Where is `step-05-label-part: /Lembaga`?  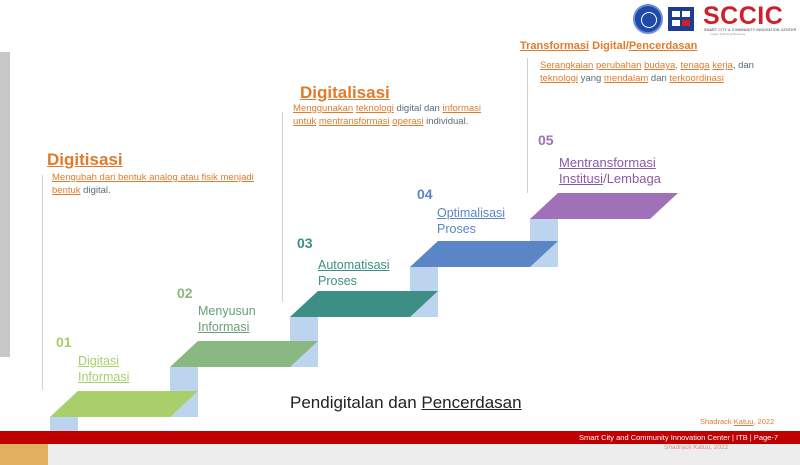 step-05-label-part: /Lembaga is located at coordinates (632, 178).